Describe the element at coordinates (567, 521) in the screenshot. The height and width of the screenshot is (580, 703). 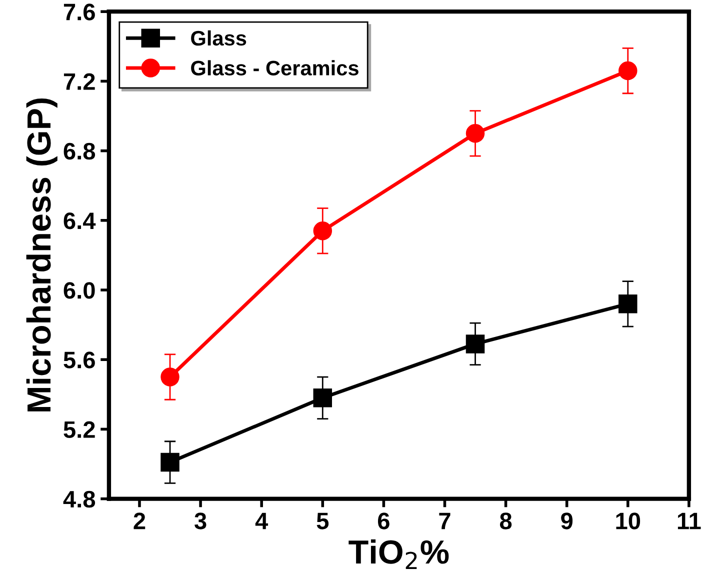
I see `x-tick-label: 9` at that location.